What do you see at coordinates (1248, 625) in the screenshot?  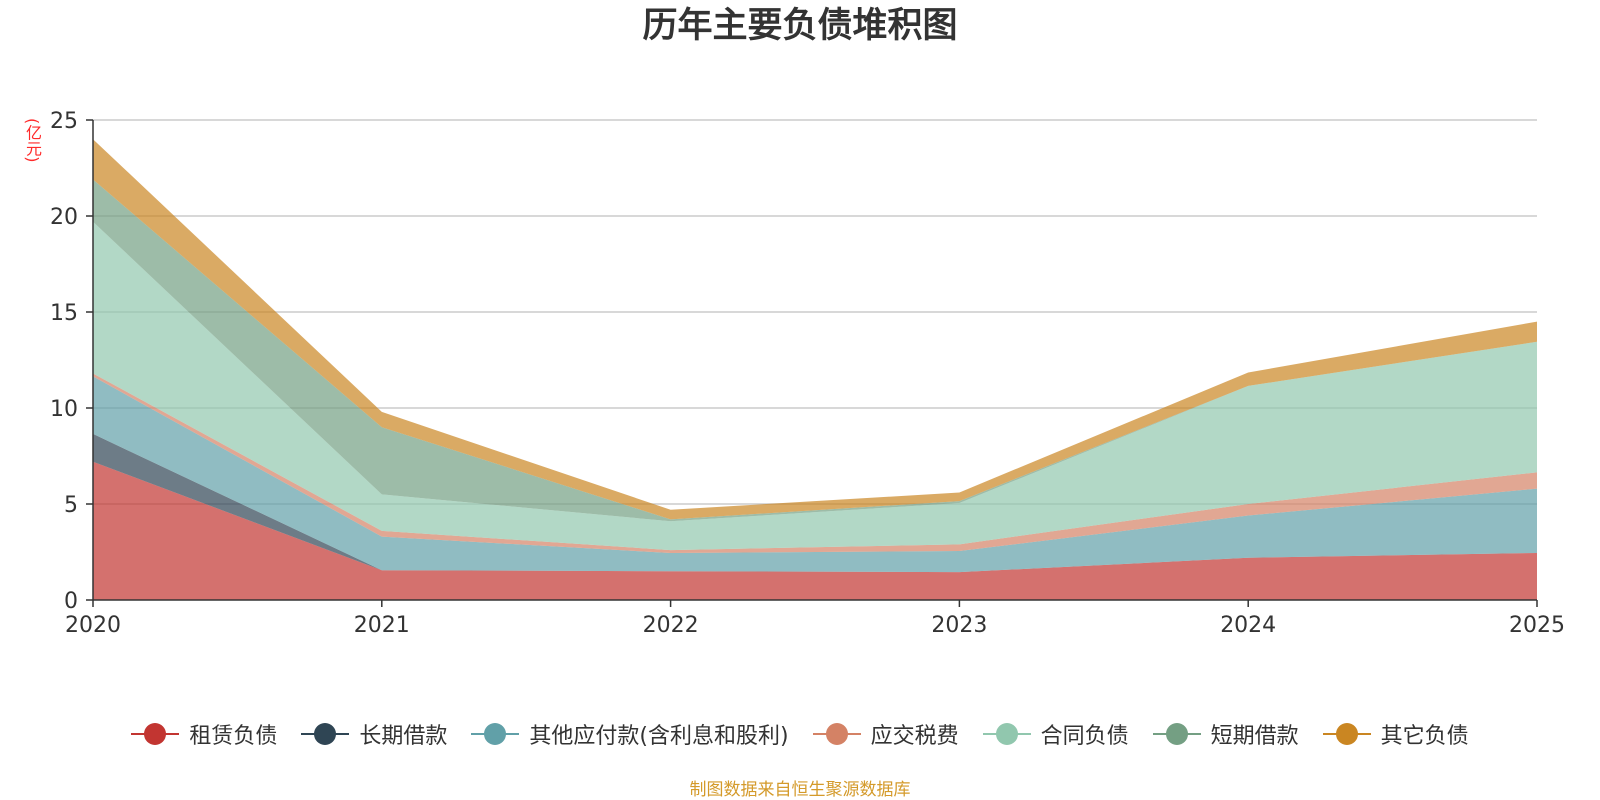 I see `x-tick-label: 2024` at bounding box center [1248, 625].